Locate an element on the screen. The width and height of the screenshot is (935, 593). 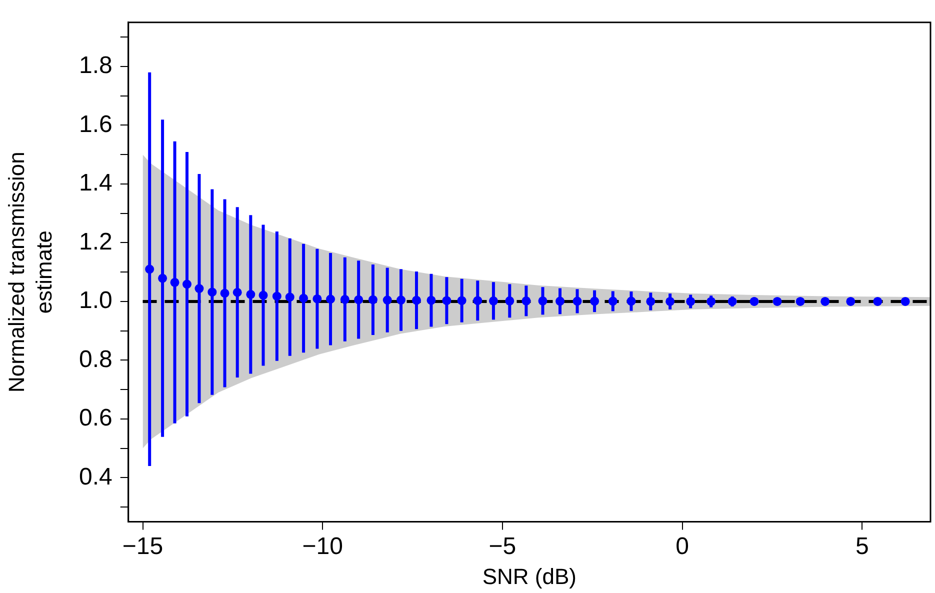
y-tick-label: 1.8 is located at coordinates (95, 66).